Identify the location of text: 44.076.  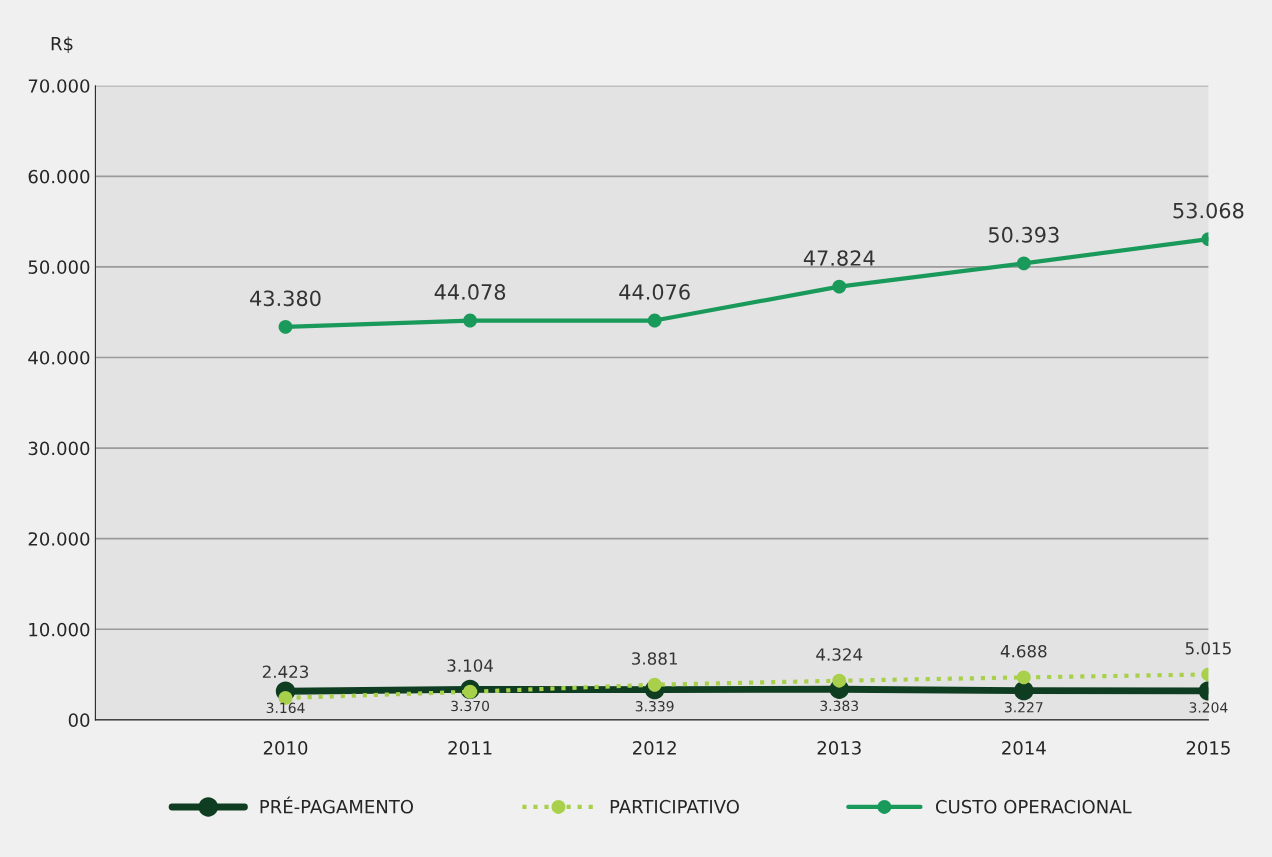
(654, 292).